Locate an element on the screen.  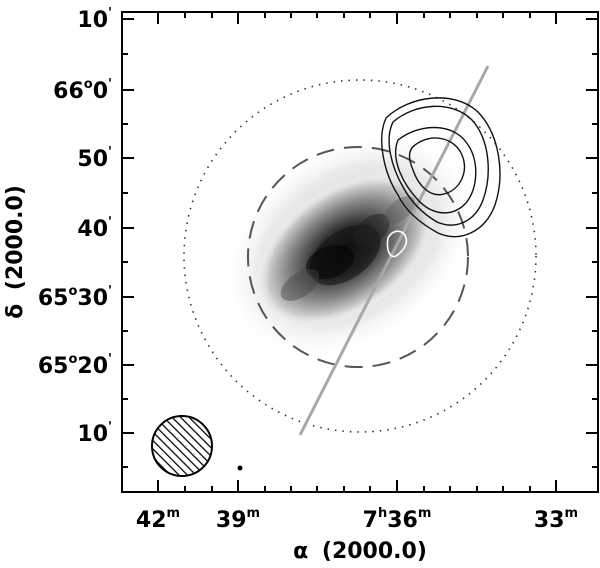
y-tick-label: 65o30' is located at coordinates (75, 297).